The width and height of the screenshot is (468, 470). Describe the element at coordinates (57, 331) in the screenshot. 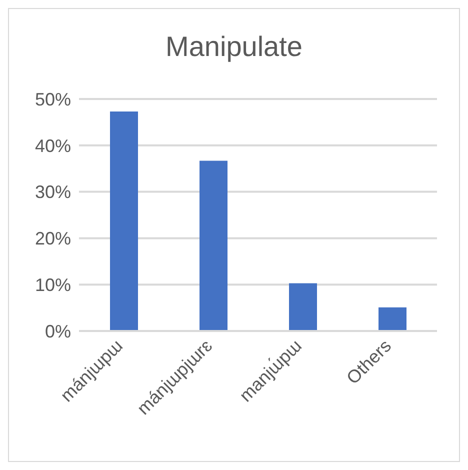

I see `y-tick-label: 0%` at that location.